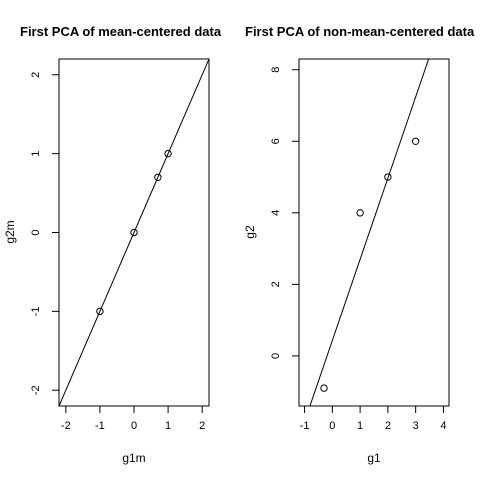 This screenshot has width=480, height=480. I want to click on x-tick-label: 3, so click(416, 426).